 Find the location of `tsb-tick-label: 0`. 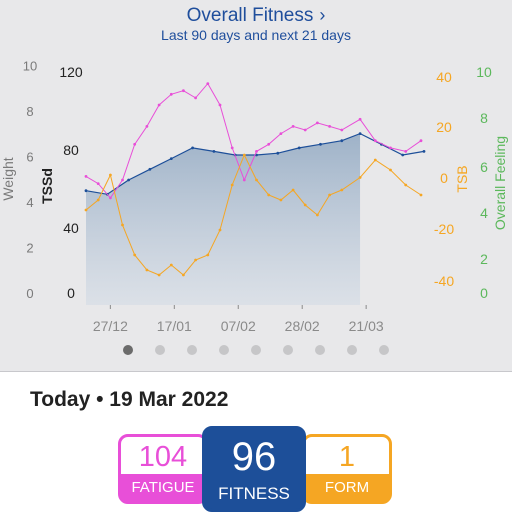

tsb-tick-label: 0 is located at coordinates (444, 178).